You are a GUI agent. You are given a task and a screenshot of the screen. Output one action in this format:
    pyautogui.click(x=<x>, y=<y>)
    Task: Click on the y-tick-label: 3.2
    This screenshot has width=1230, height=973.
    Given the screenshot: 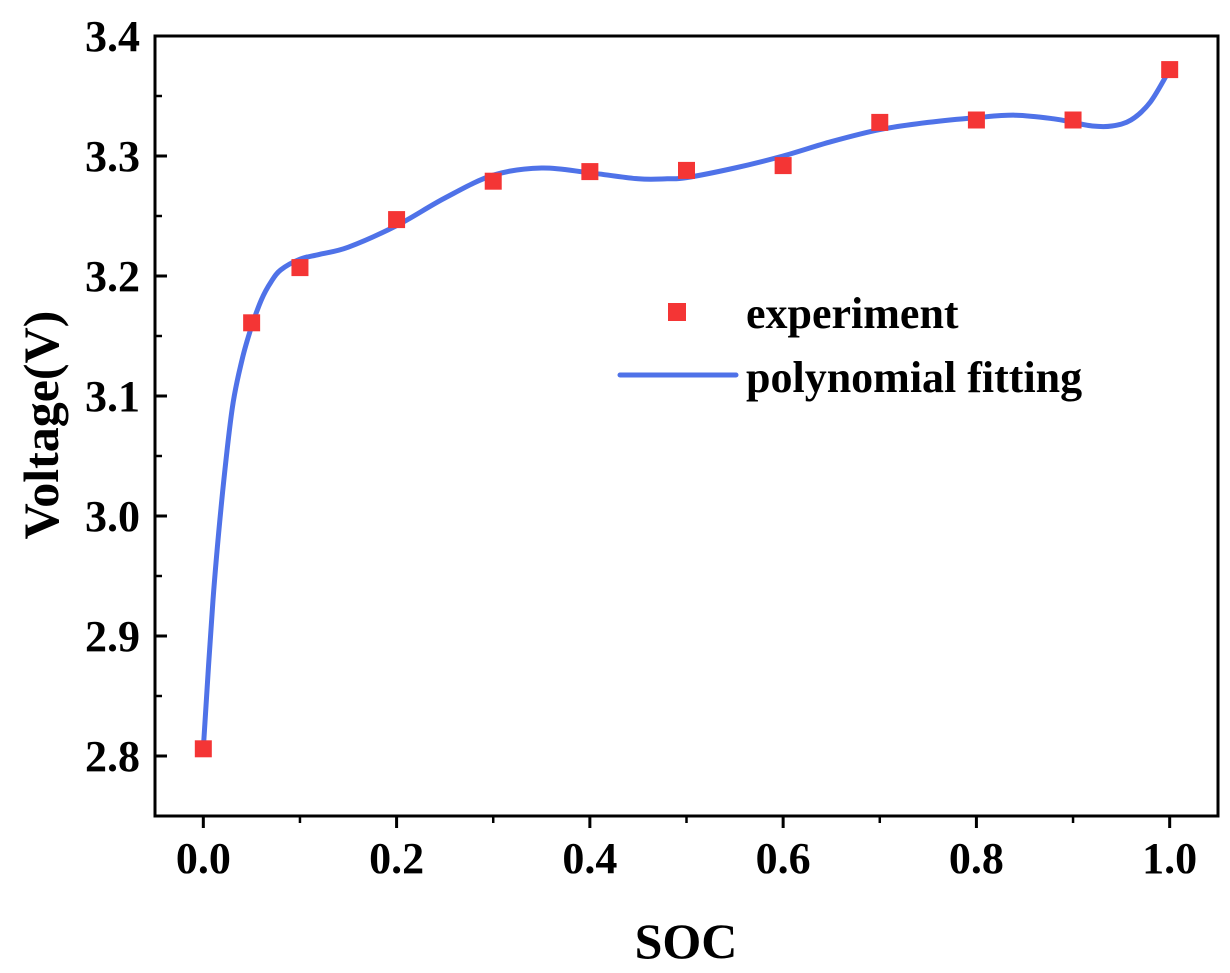 What is the action you would take?
    pyautogui.click(x=112, y=276)
    